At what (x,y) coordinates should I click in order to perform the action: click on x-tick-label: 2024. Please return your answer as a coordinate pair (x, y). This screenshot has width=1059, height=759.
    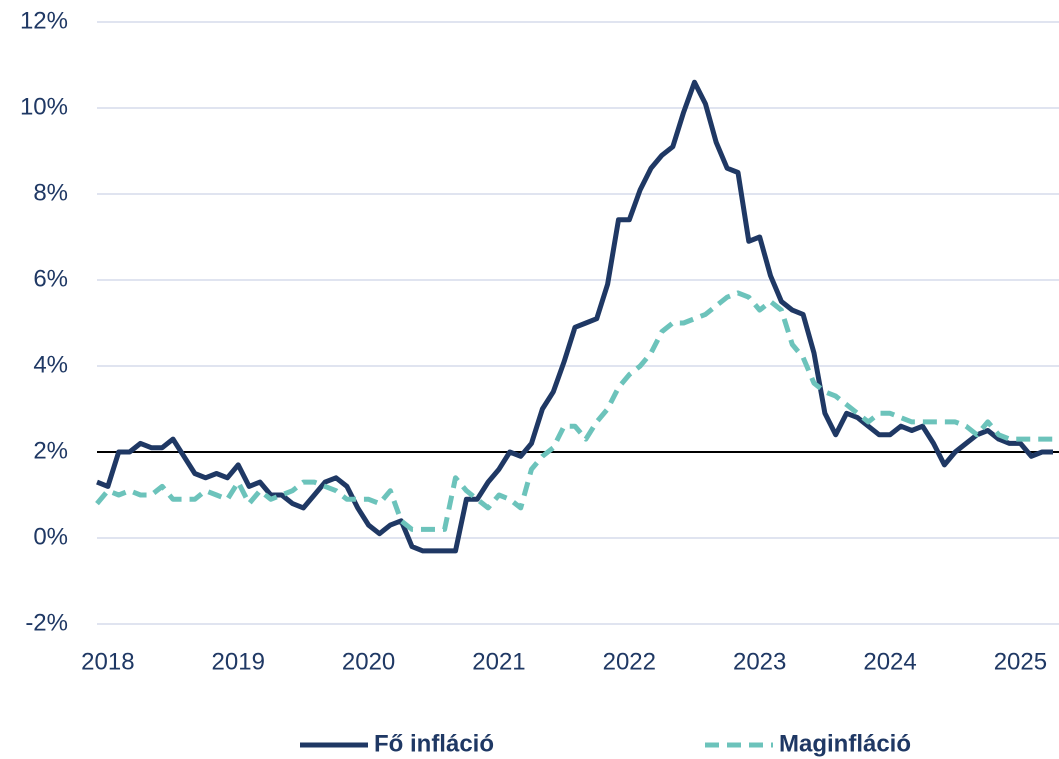
    Looking at the image, I should click on (889, 661).